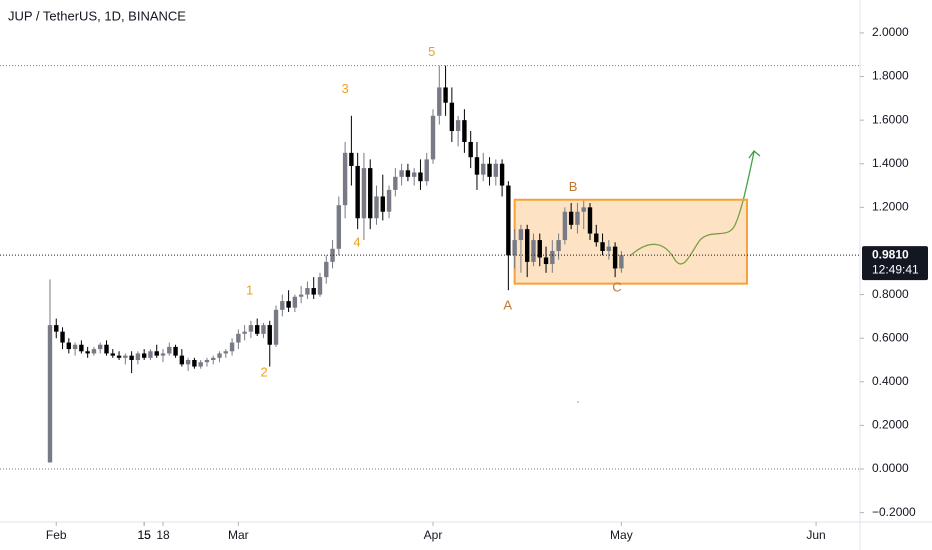  I want to click on y-tick-label: 0.4000, so click(890, 381).